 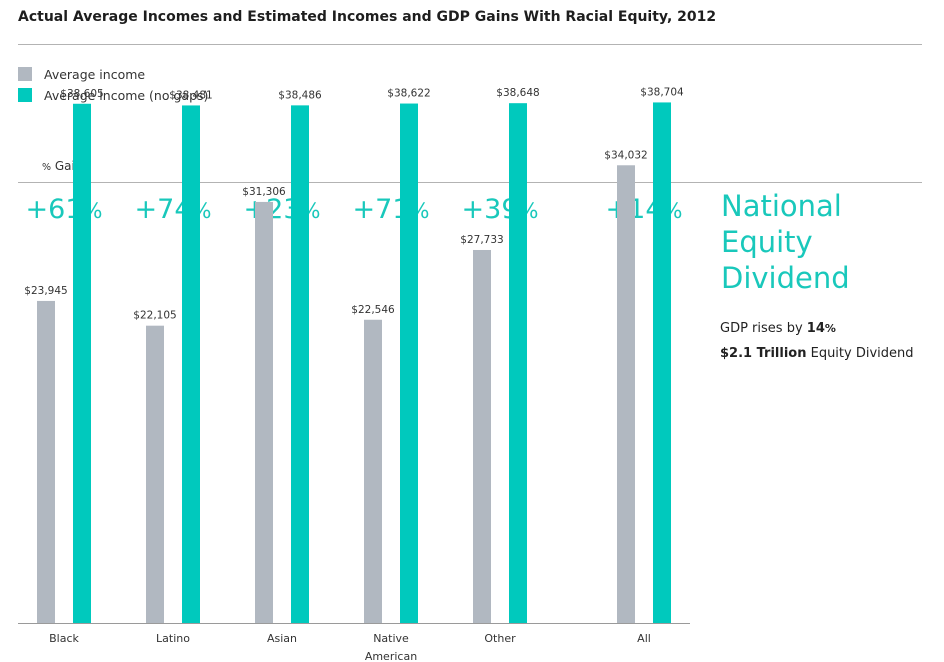 I want to click on value-label-no-gaps-all: $38,704, so click(x=662, y=92).